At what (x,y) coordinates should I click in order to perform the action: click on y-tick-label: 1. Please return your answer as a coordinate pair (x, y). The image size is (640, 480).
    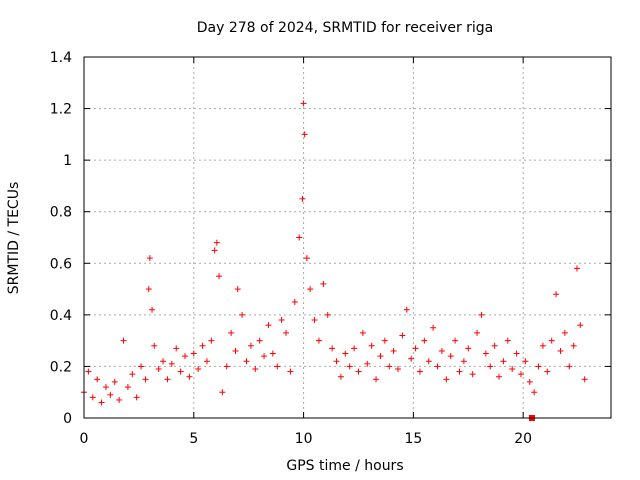
    Looking at the image, I should click on (67, 161).